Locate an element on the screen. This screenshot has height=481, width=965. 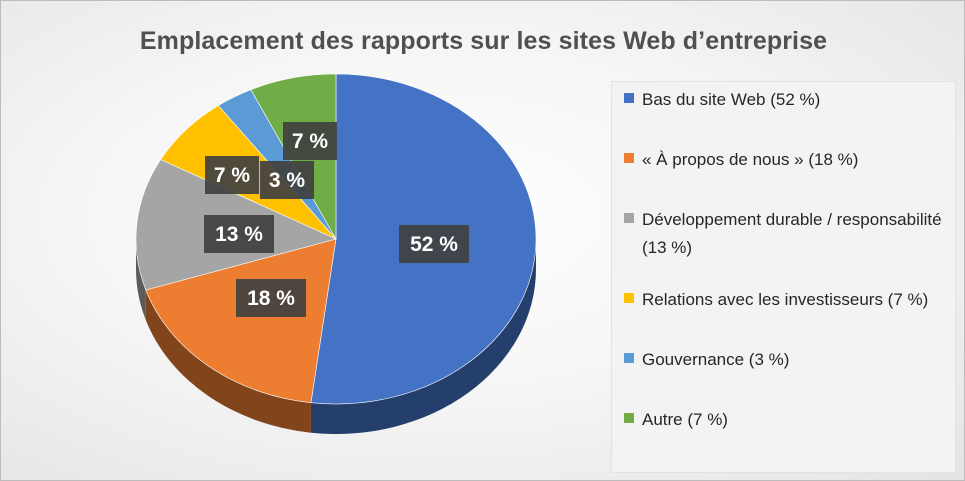
legend-item-a-propos: « À propos de nous » (18 %) is located at coordinates (789, 160).